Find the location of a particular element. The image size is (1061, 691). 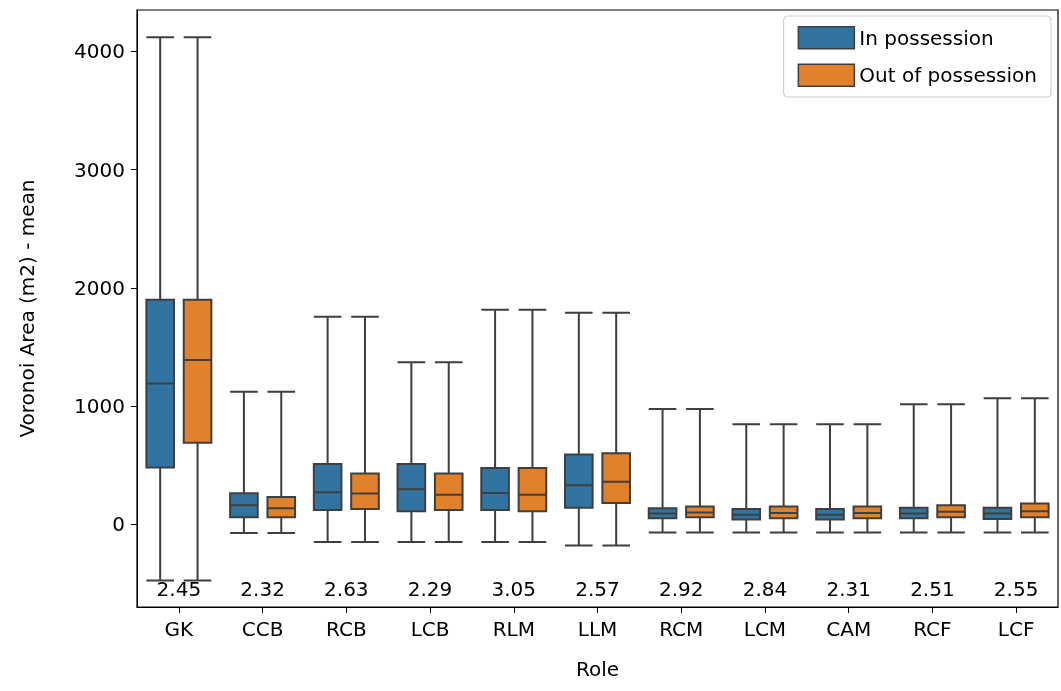

x-tick-label: RLM is located at coordinates (513, 629).